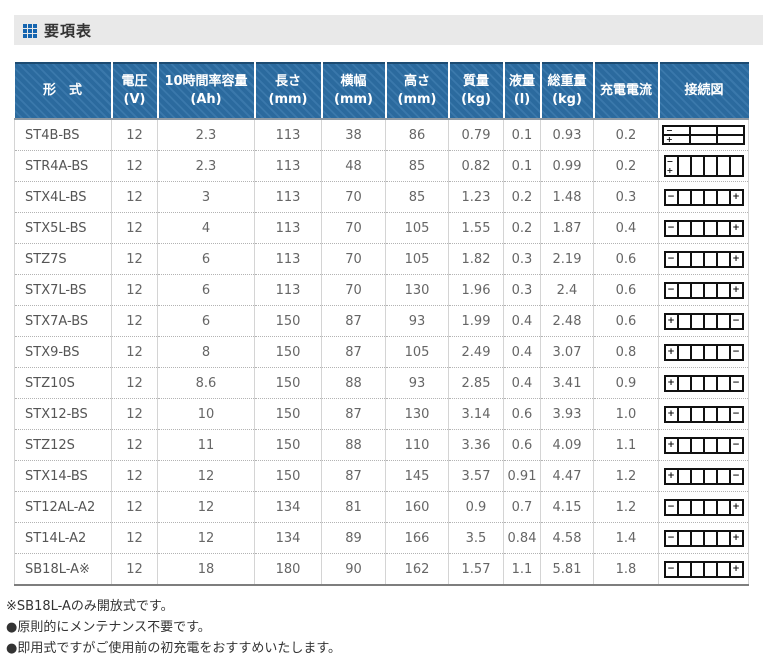 The image size is (763, 670). What do you see at coordinates (63, 414) in the screenshot?
I see `model-cell: STX12-BS` at bounding box center [63, 414].